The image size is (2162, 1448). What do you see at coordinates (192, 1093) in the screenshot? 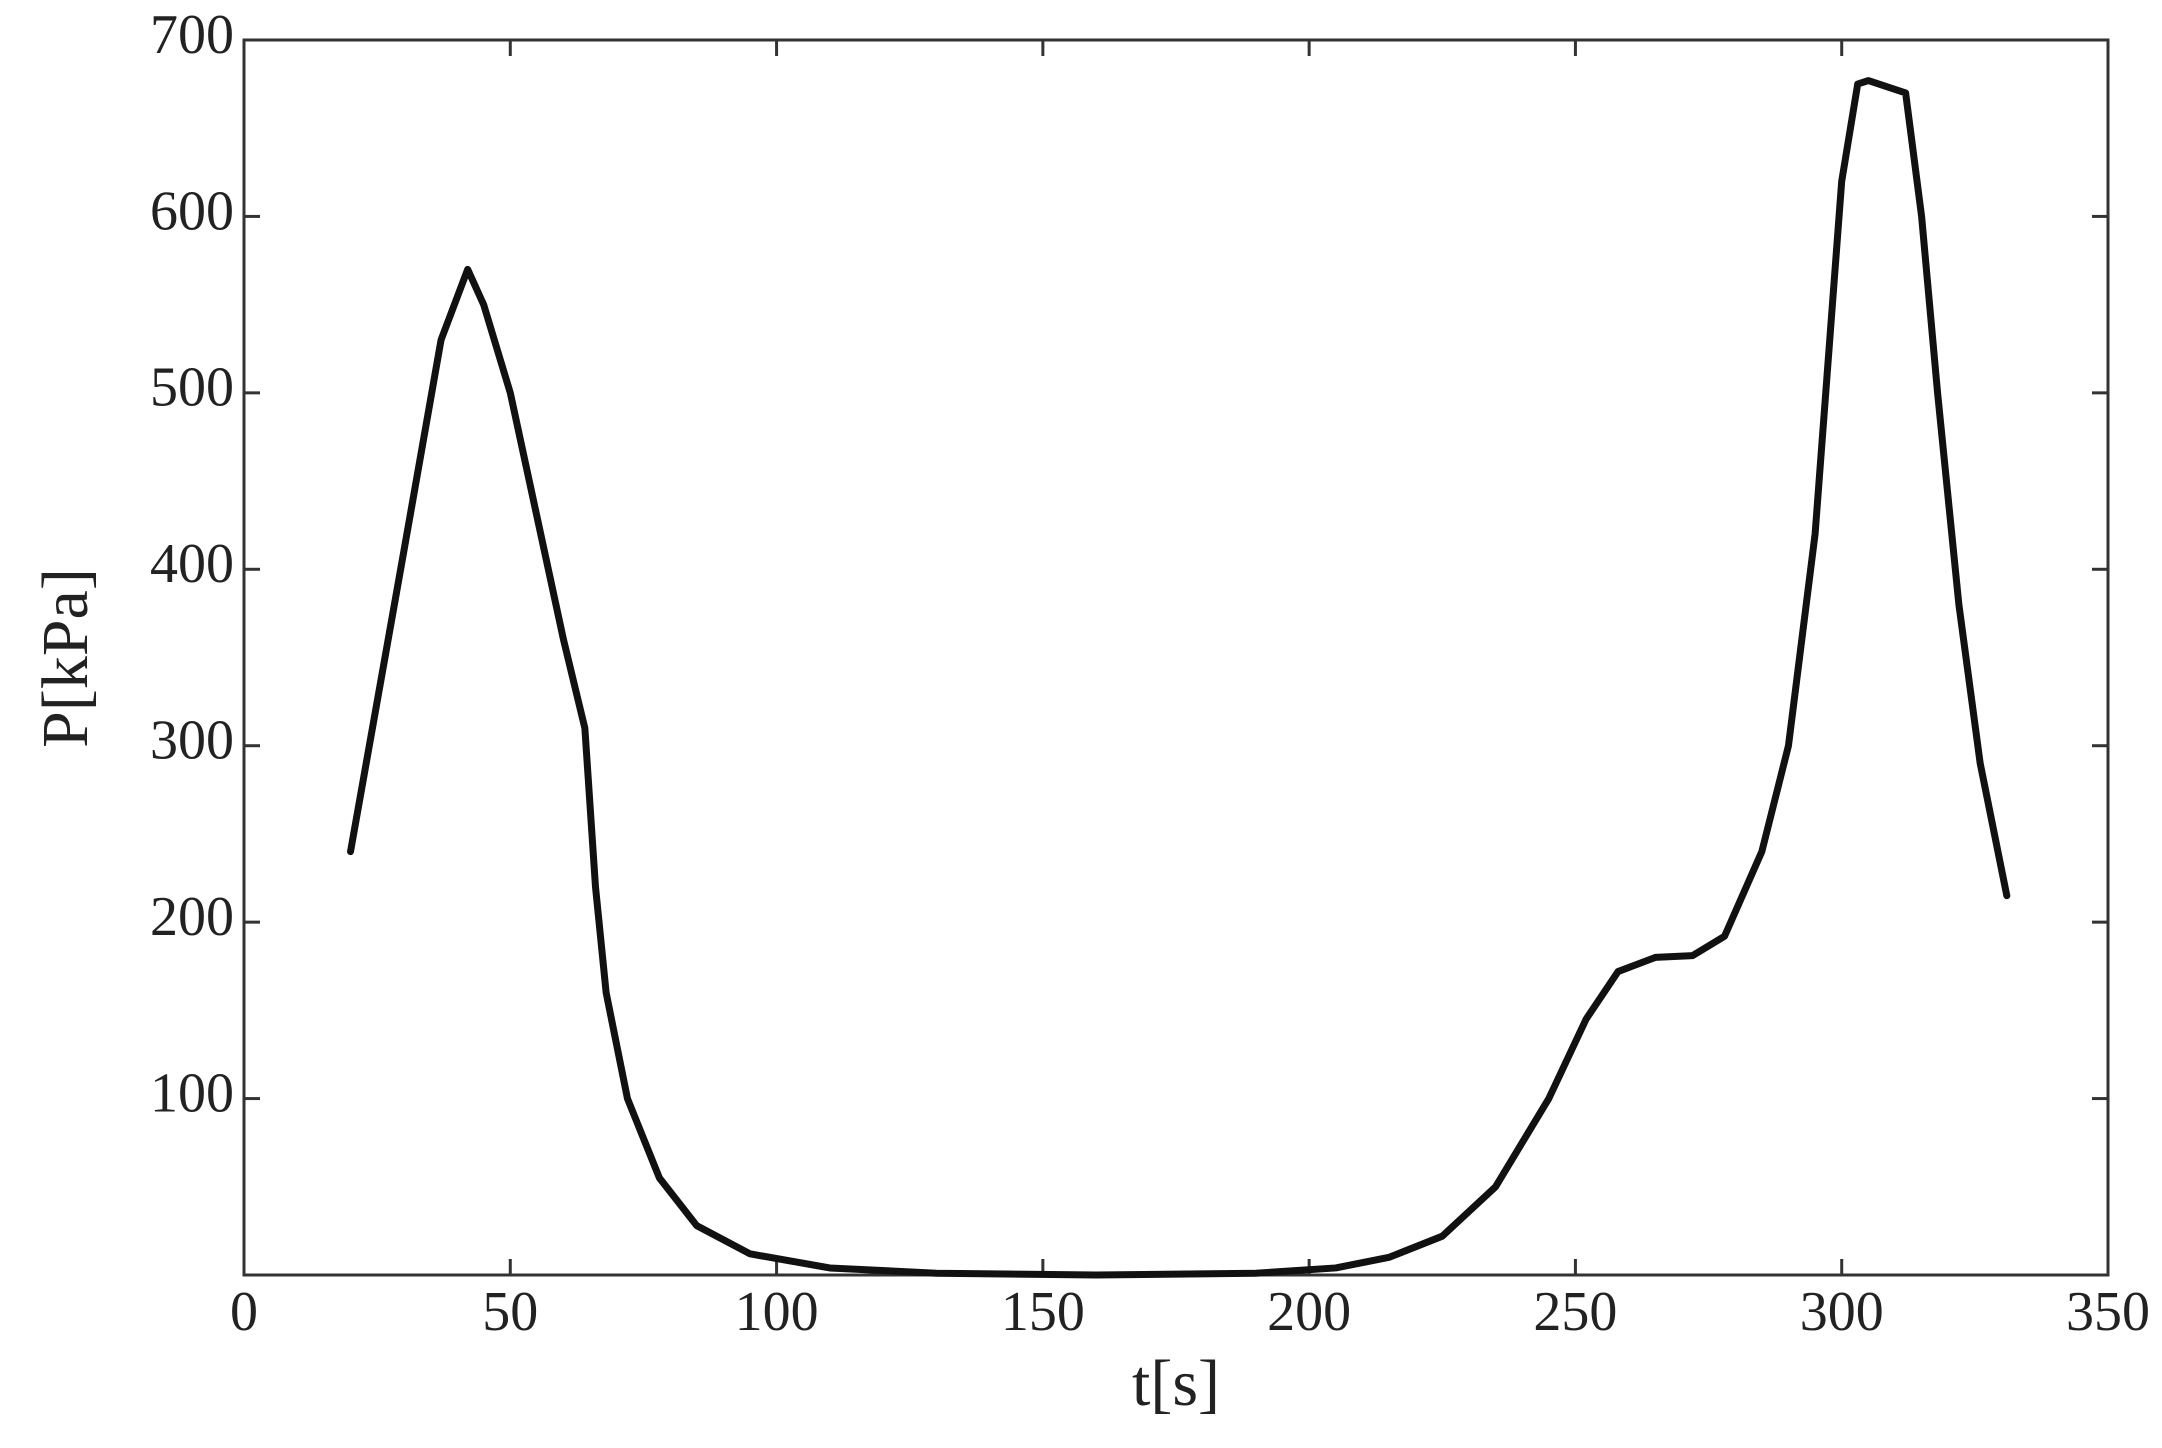
I see `y-tick-label: 100` at bounding box center [192, 1093].